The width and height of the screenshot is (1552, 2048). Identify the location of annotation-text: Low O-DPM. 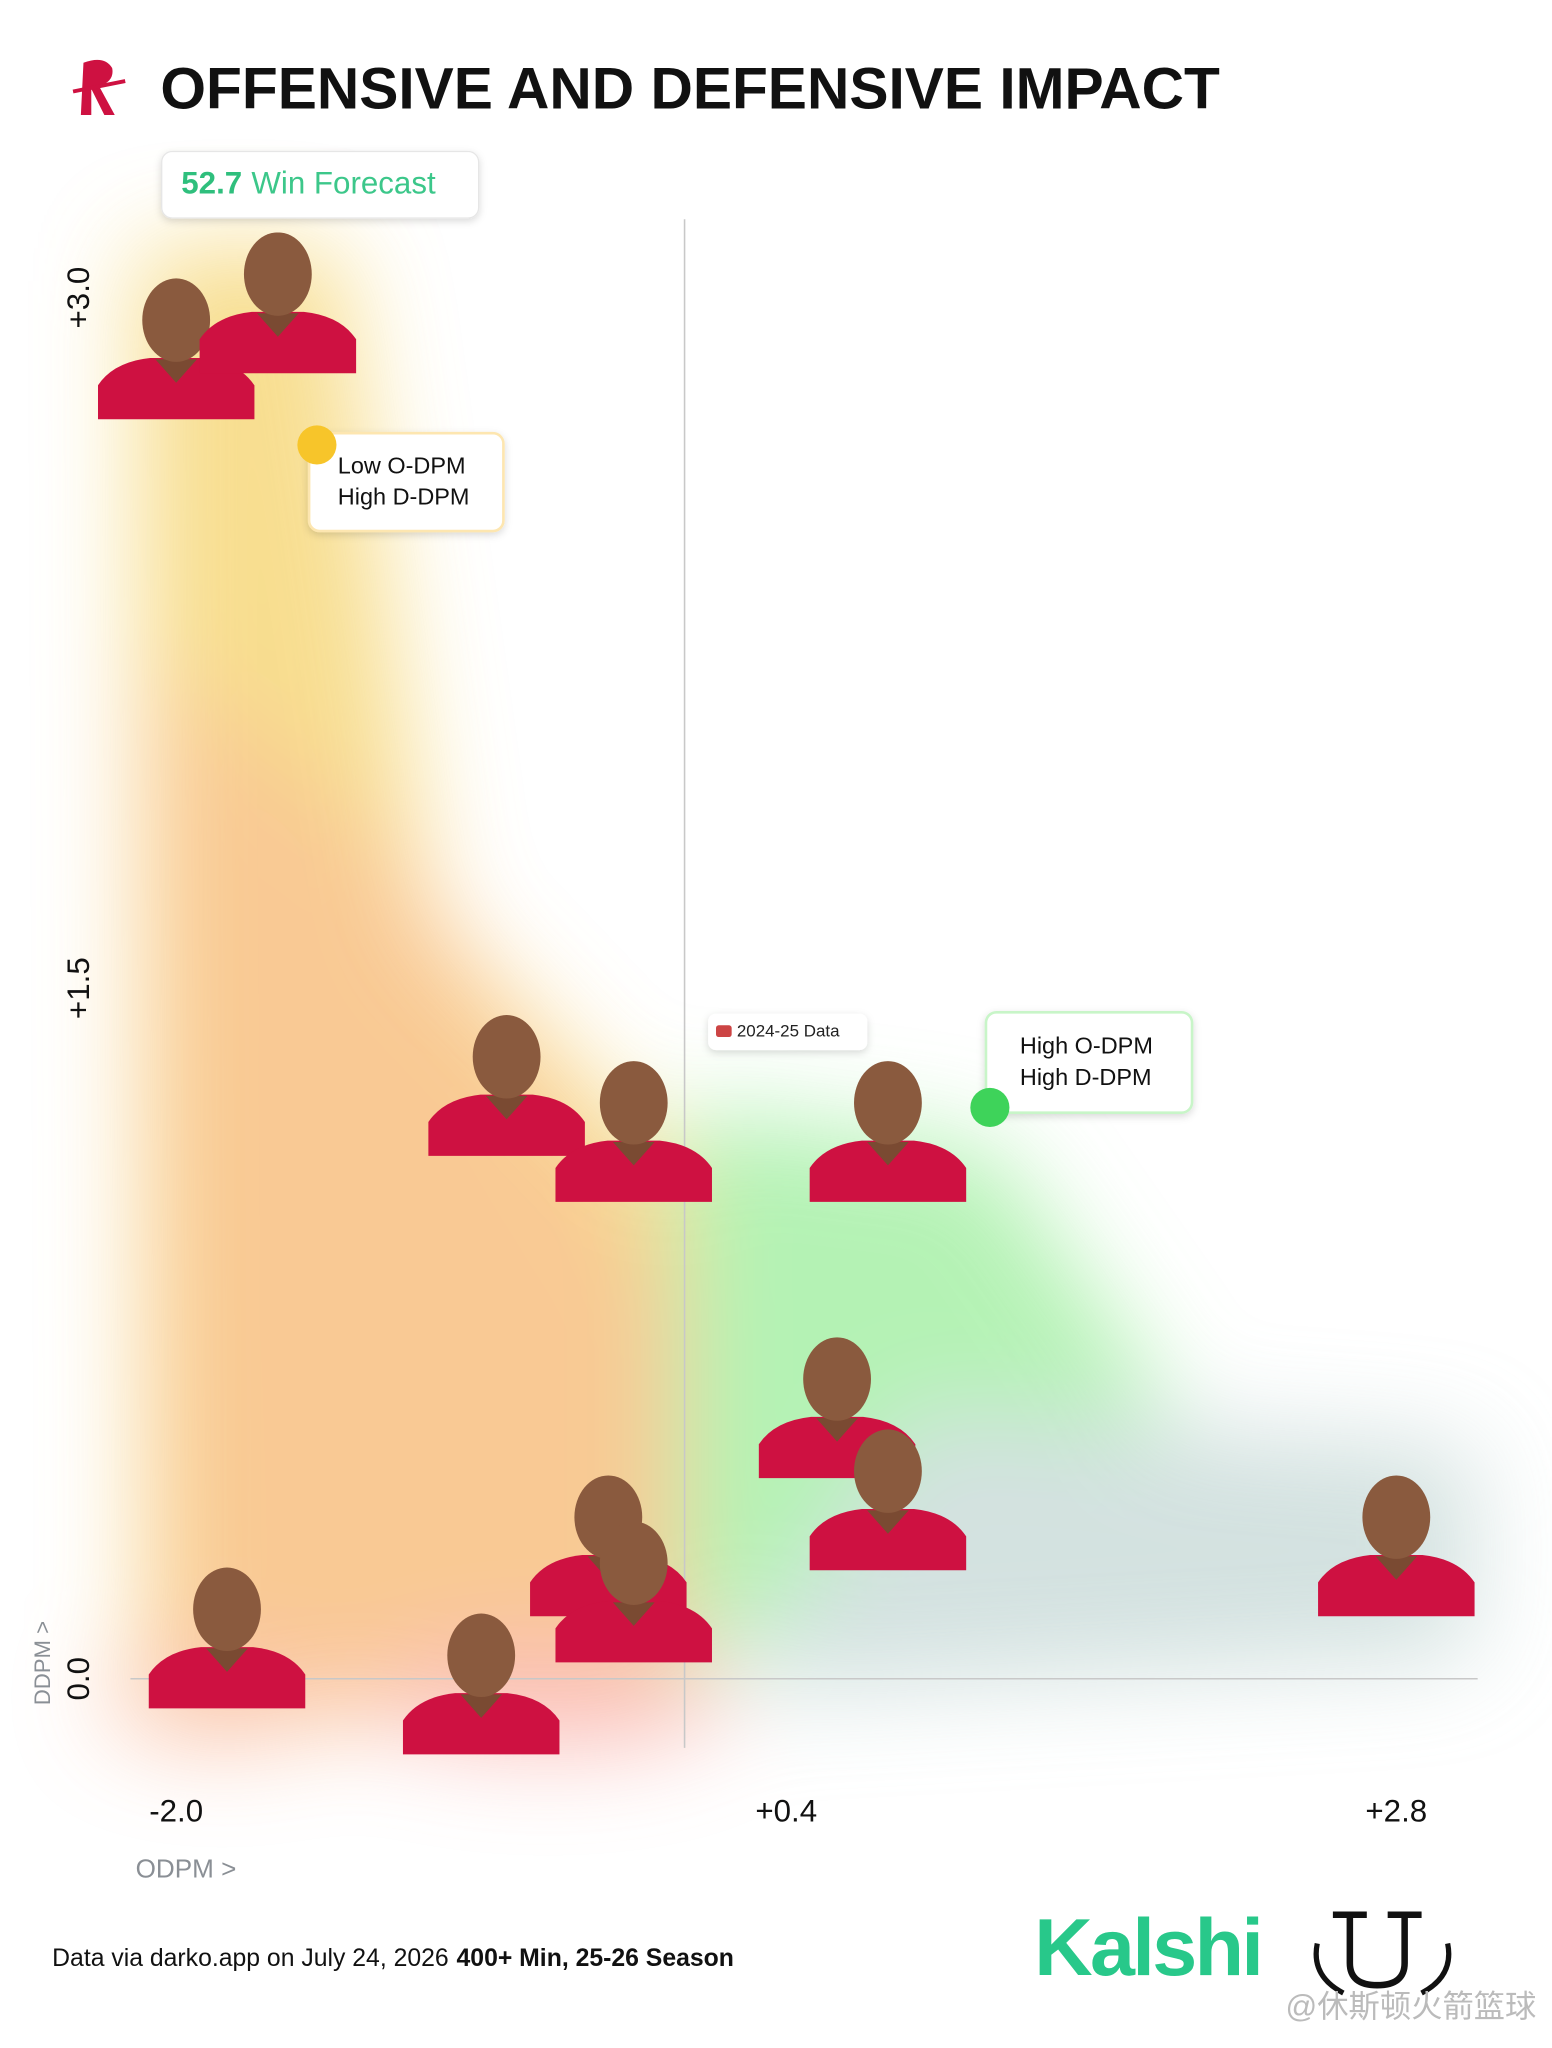
(402, 465).